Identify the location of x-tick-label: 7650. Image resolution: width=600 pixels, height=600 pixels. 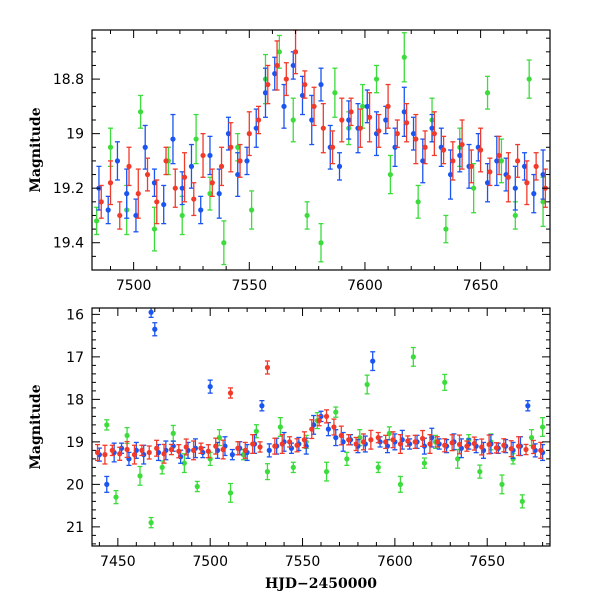
(481, 286).